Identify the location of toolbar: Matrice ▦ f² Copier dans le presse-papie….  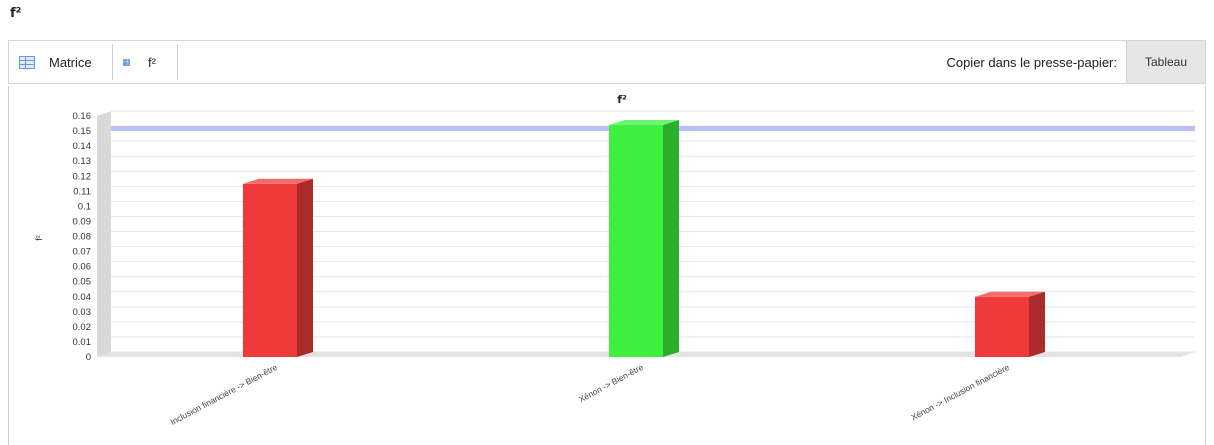
(607, 62).